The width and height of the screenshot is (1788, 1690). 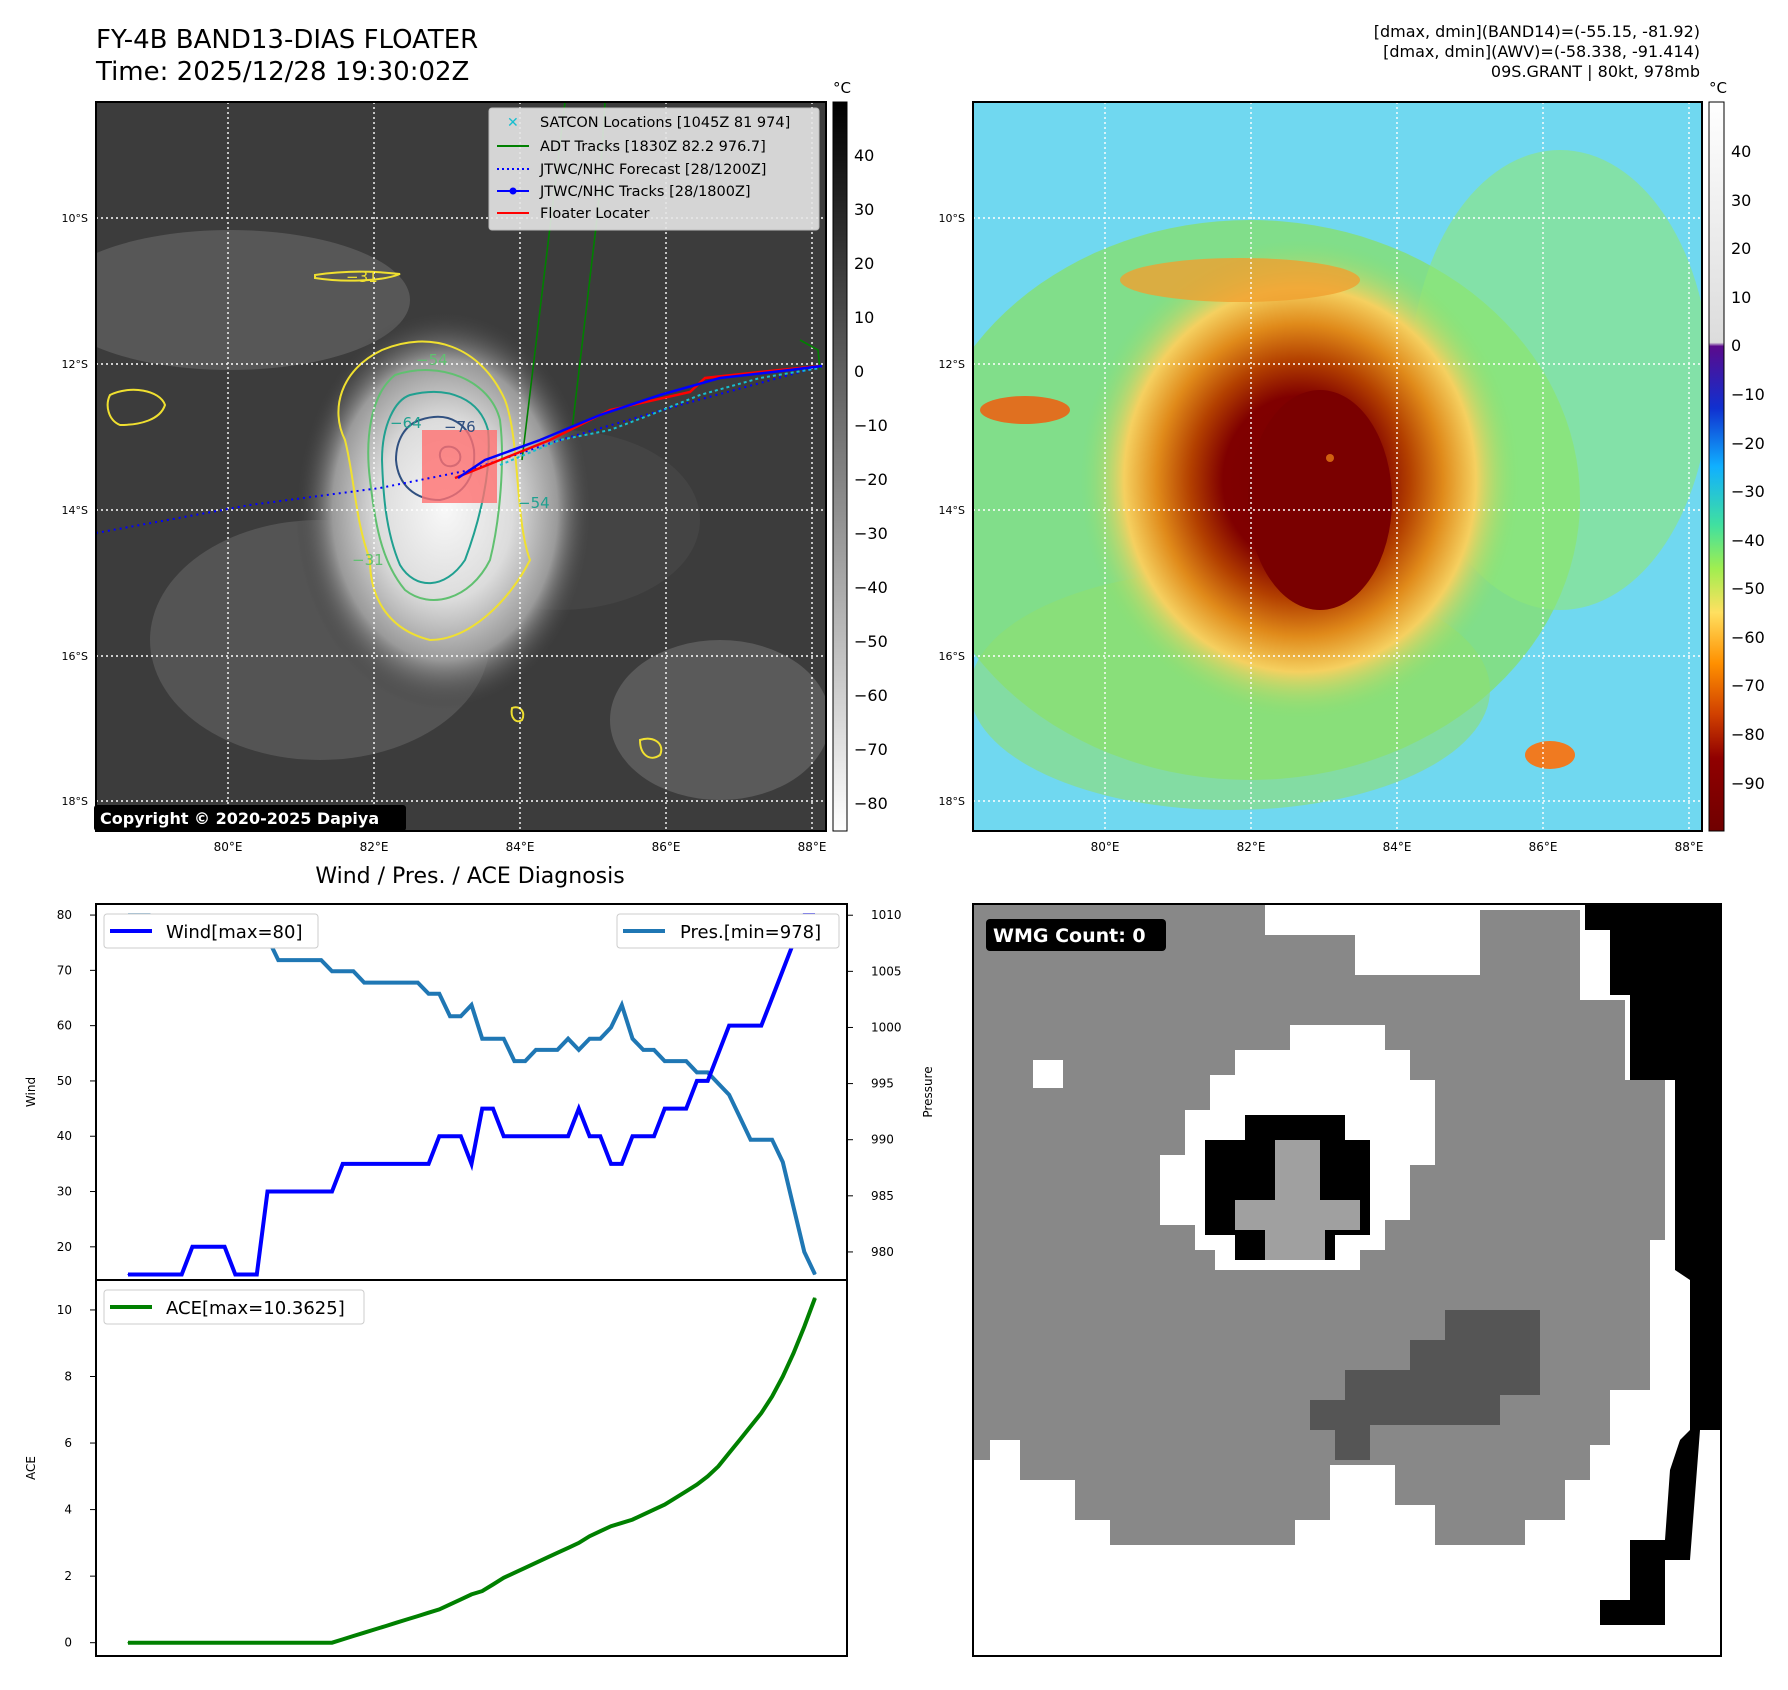 What do you see at coordinates (882, 1140) in the screenshot?
I see `tick-label: 990` at bounding box center [882, 1140].